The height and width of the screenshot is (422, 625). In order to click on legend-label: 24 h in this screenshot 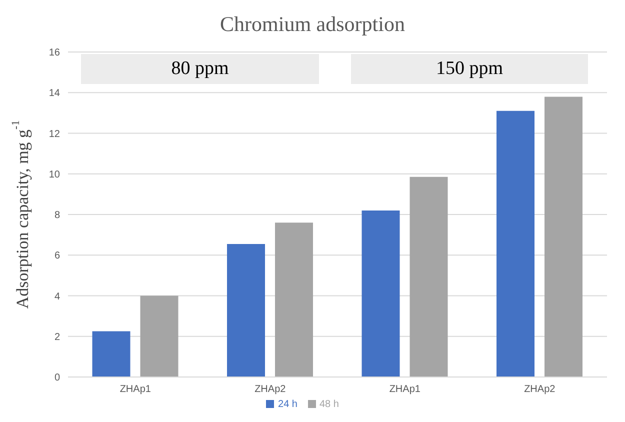, I will do `click(288, 404)`.